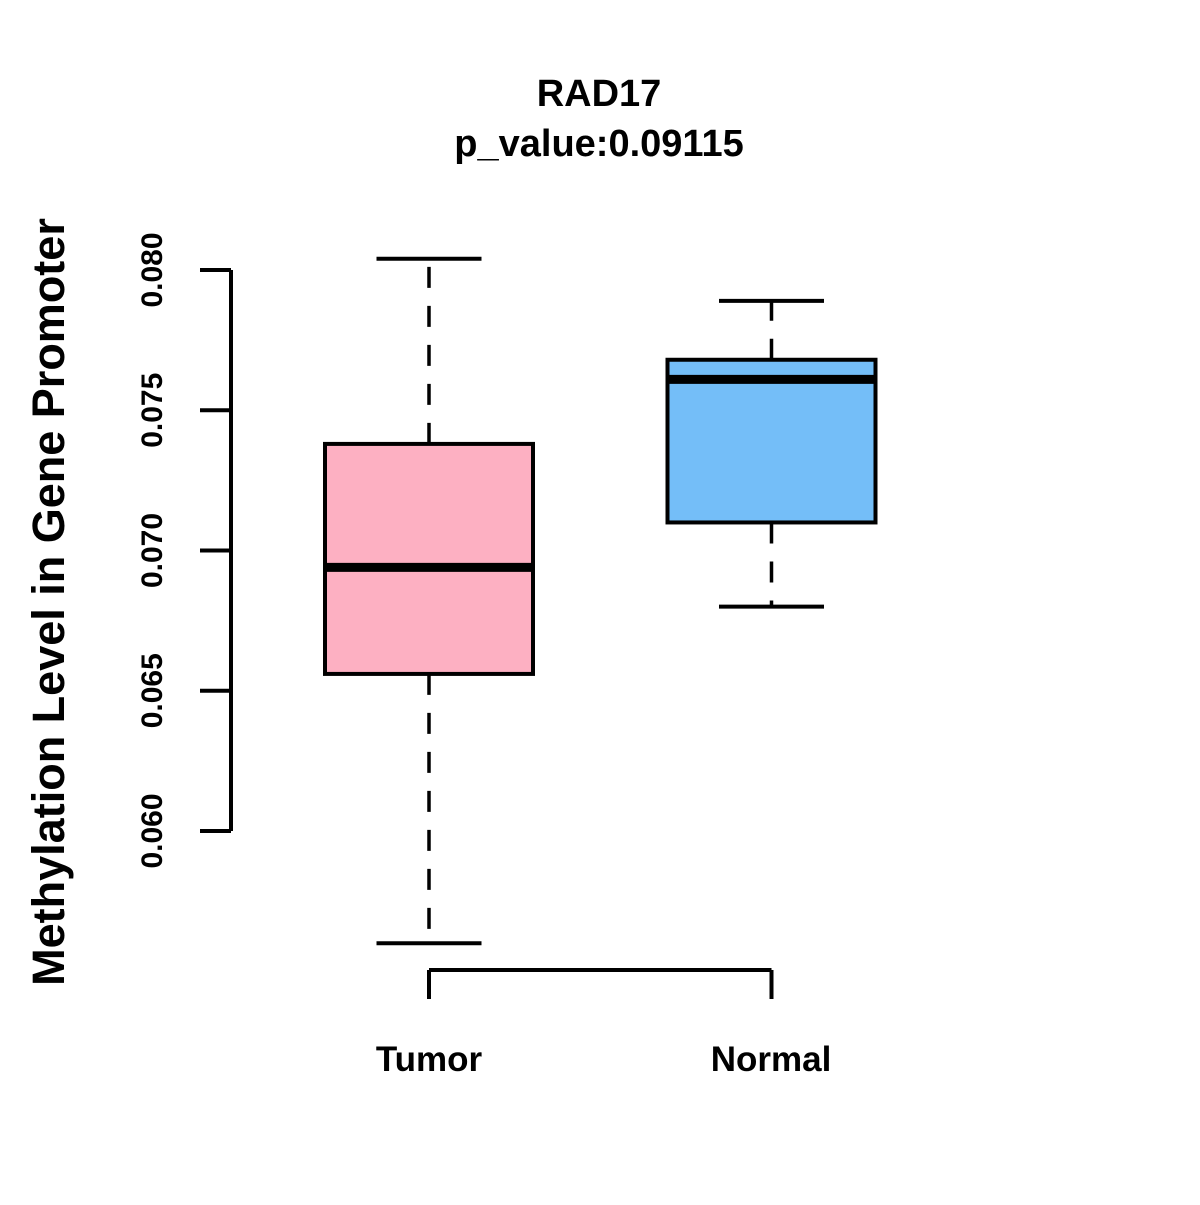  What do you see at coordinates (152, 550) in the screenshot?
I see `y-tick-label: 0.070` at bounding box center [152, 550].